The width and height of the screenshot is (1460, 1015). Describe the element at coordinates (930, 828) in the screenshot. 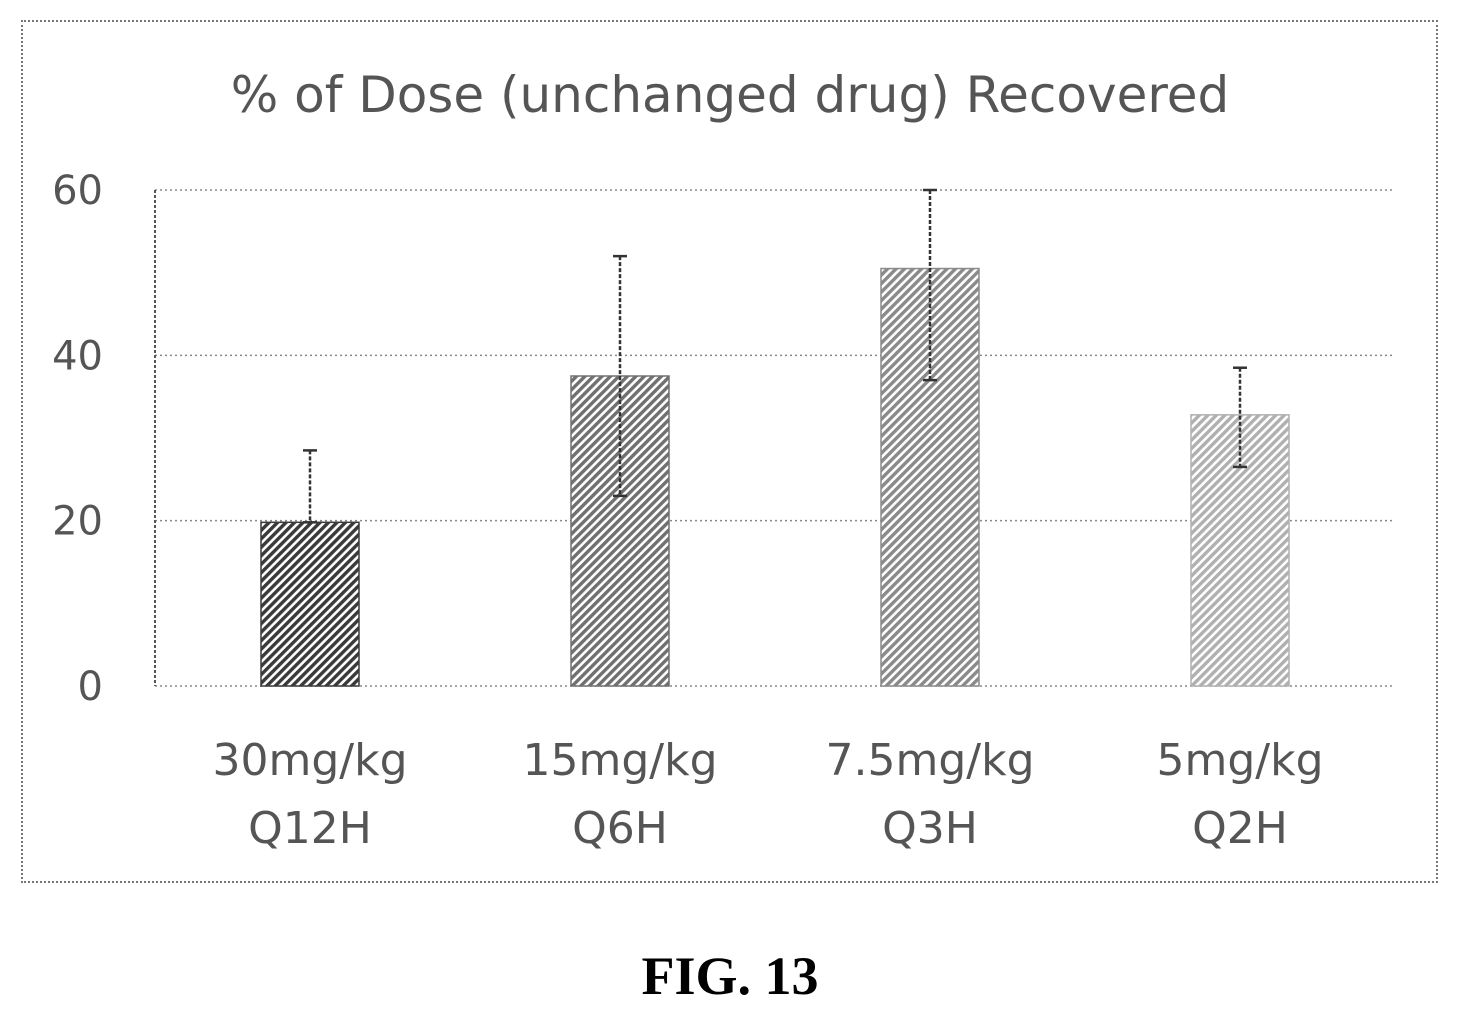

I see `x-category-label-2-line2: Q3H` at that location.